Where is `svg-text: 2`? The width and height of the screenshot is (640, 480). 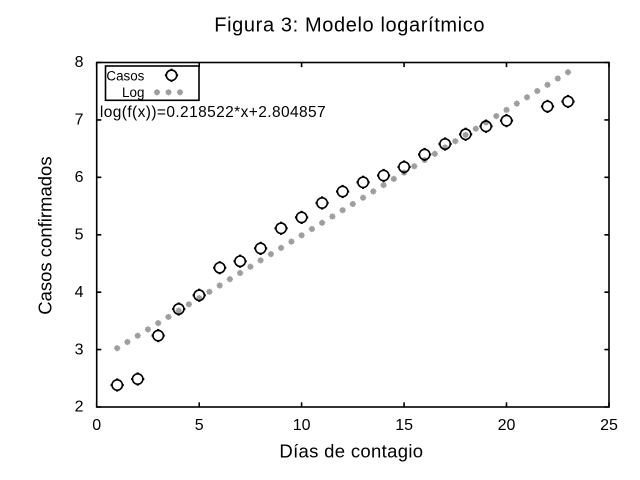 svg-text: 2 is located at coordinates (79, 407).